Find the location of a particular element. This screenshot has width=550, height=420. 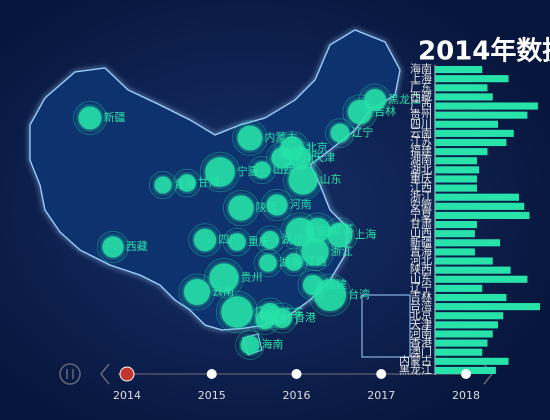

south-sea-box is located at coordinates (386, 326).